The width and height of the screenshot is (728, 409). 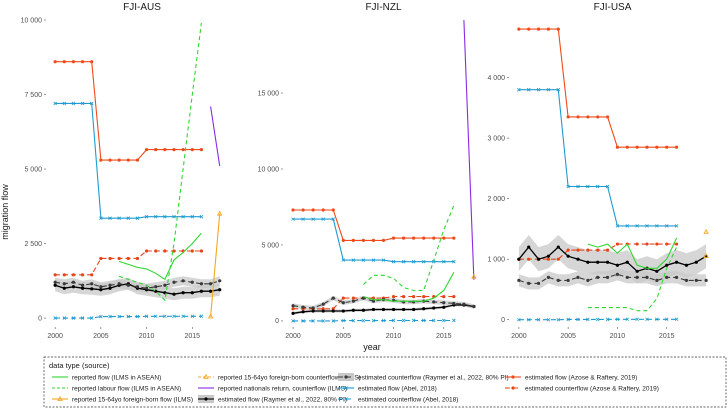 What do you see at coordinates (394, 336) in the screenshot?
I see `x-tick-label: 2010` at bounding box center [394, 336].